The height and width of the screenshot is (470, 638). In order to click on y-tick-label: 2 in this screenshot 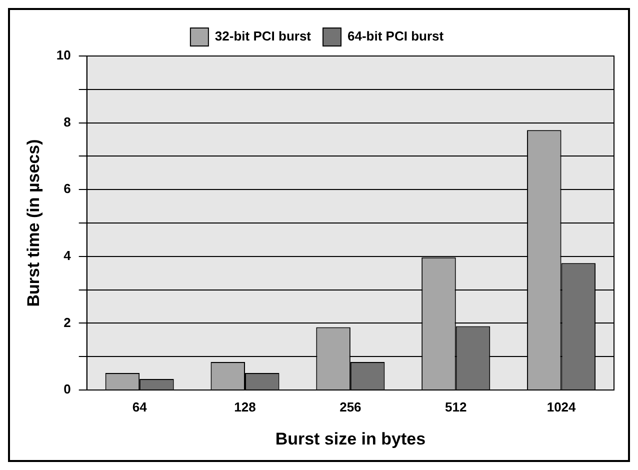, I will do `click(67, 322)`.